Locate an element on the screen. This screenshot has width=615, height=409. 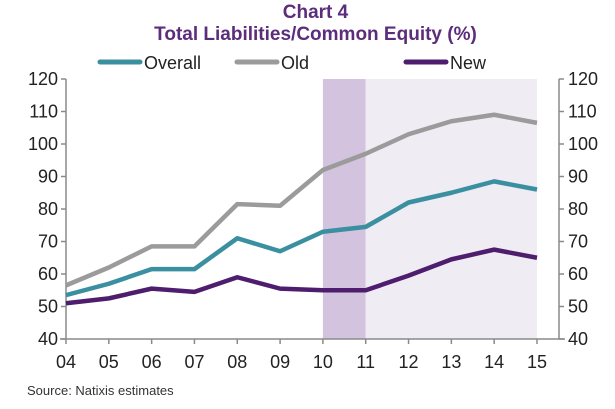
right-y-tick-label: 40 is located at coordinates (578, 339).